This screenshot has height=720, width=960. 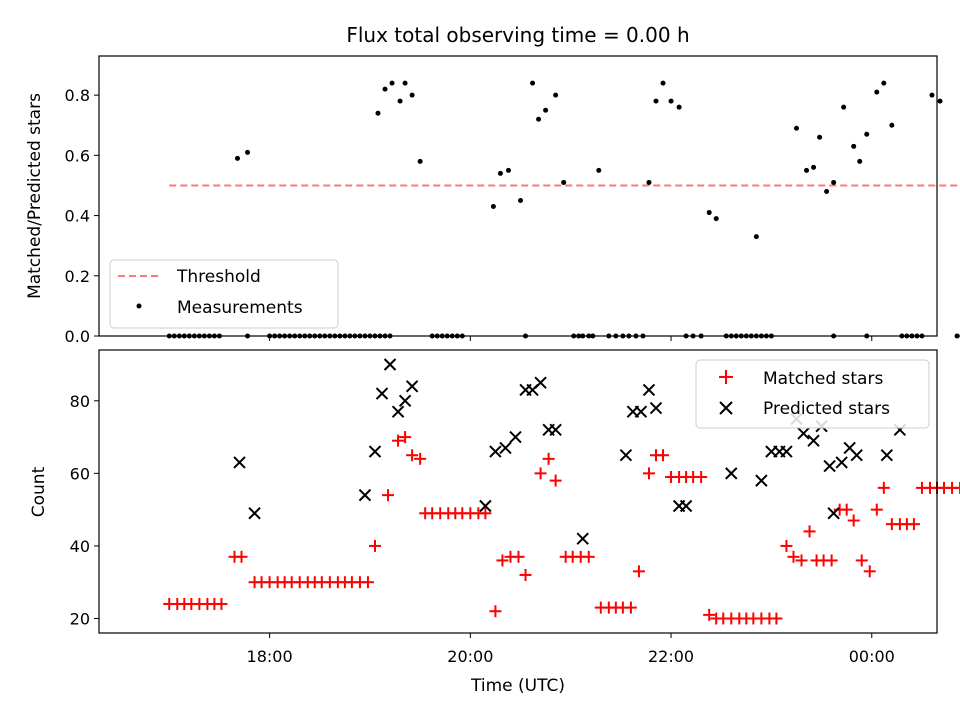 What do you see at coordinates (84, 510) in the screenshot?
I see `bottom-y-ticks: 20 40 60 80` at bounding box center [84, 510].